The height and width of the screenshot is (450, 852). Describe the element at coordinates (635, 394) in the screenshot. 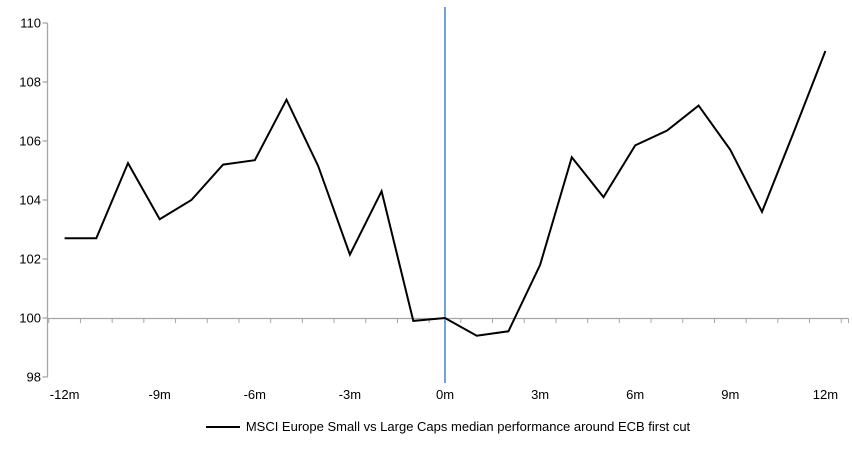

I see `x-axis-tick-label: 6m` at that location.